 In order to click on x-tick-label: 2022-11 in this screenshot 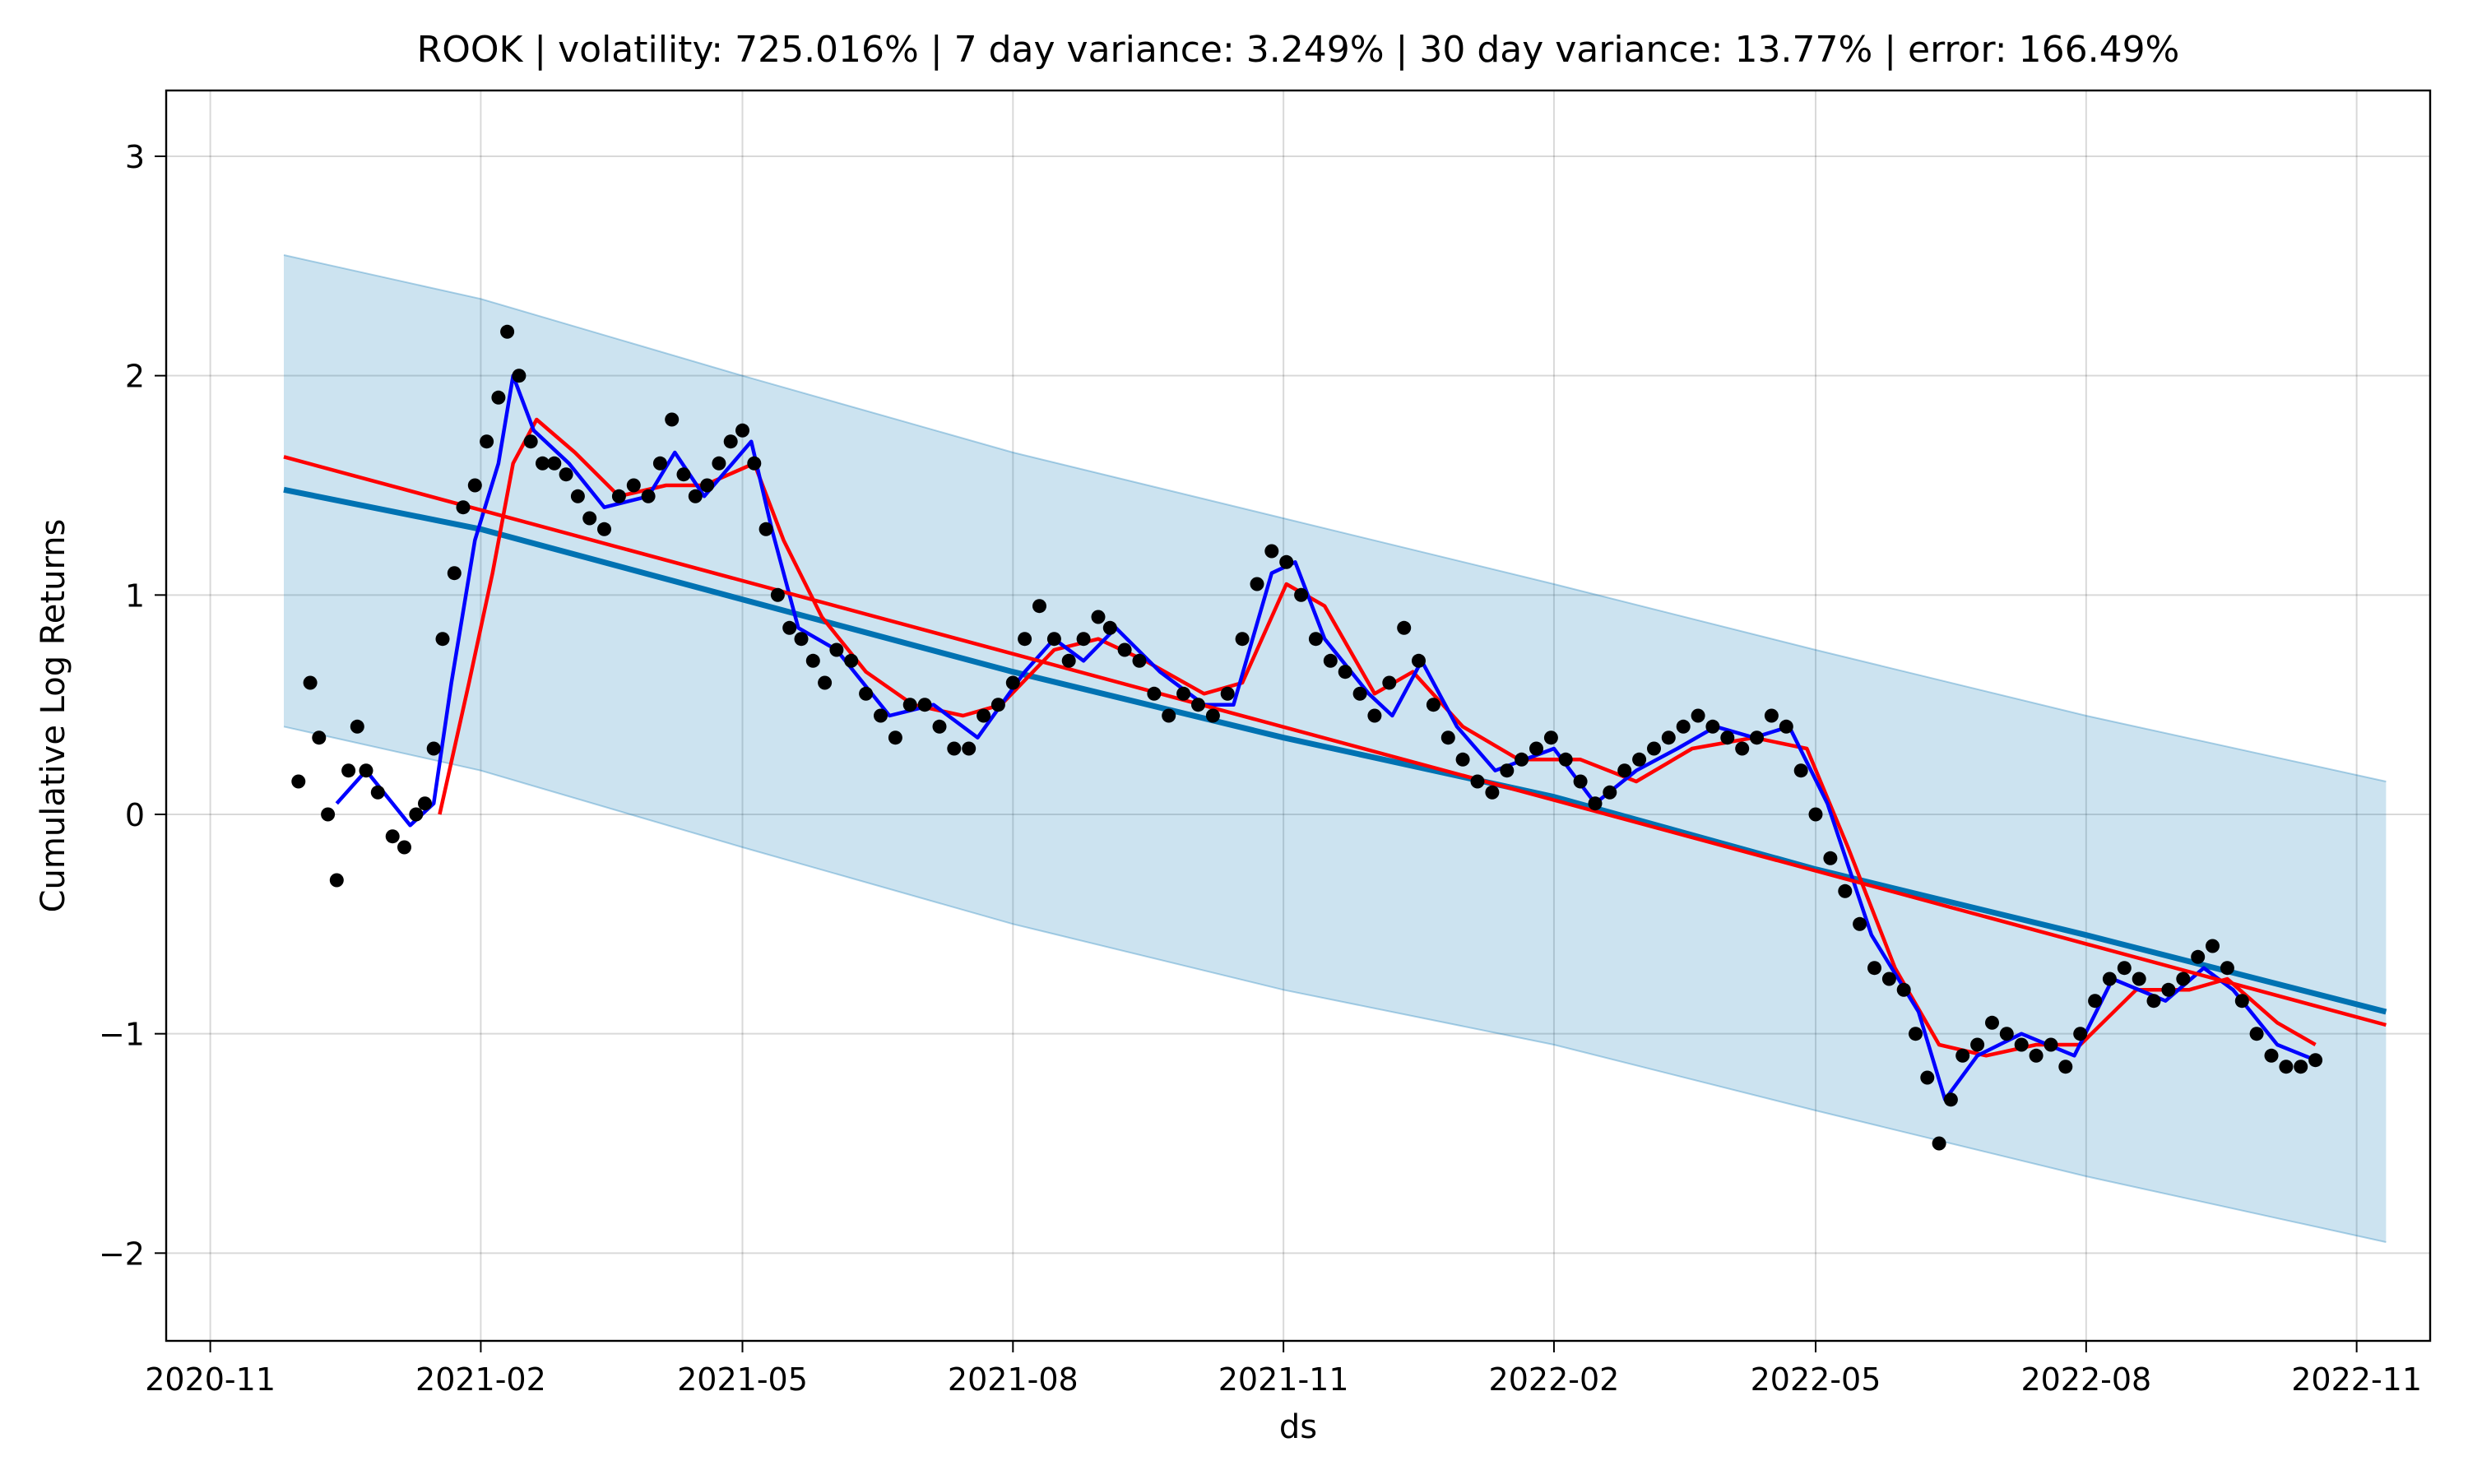, I will do `click(2356, 1379)`.